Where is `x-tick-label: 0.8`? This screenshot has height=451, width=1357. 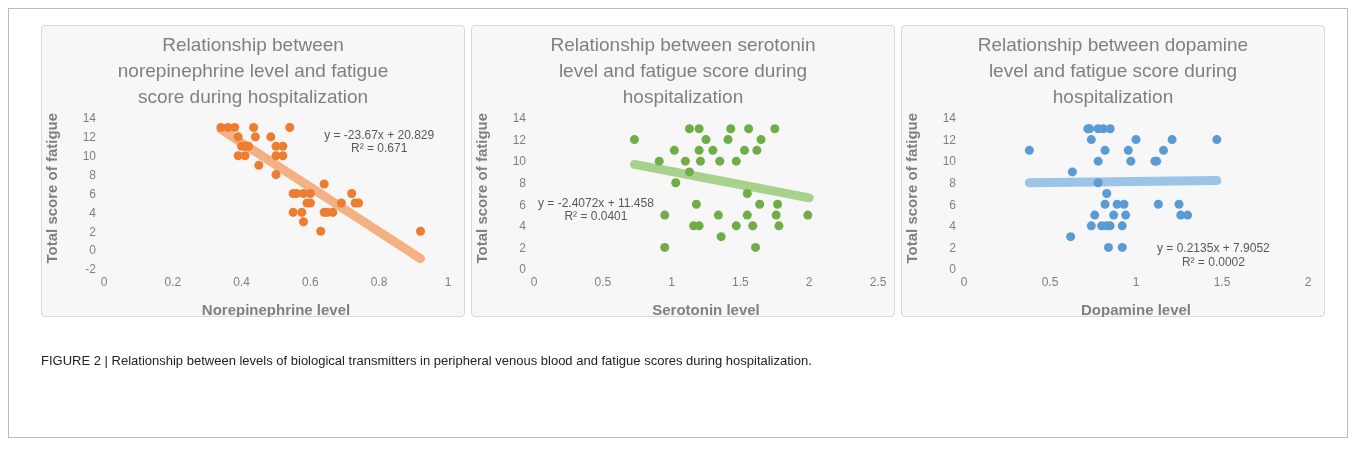
x-tick-label: 0.8 is located at coordinates (379, 281).